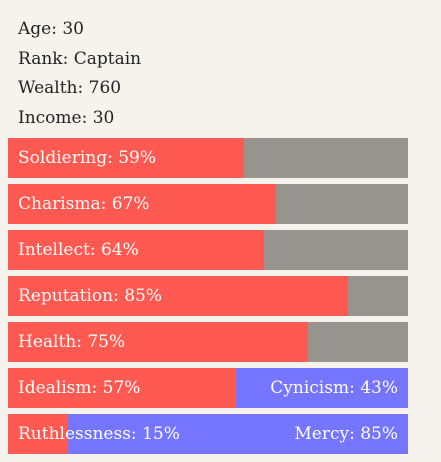 Image resolution: width=441 pixels, height=462 pixels. I want to click on wealth-stat: Wealth: 760, so click(70, 88).